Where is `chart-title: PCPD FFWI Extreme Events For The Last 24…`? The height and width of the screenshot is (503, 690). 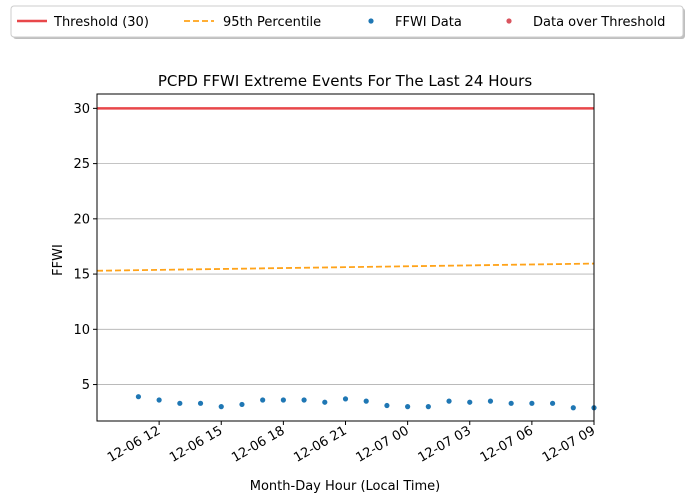
chart-title: PCPD FFWI Extreme Events For The Last 24… is located at coordinates (345, 81).